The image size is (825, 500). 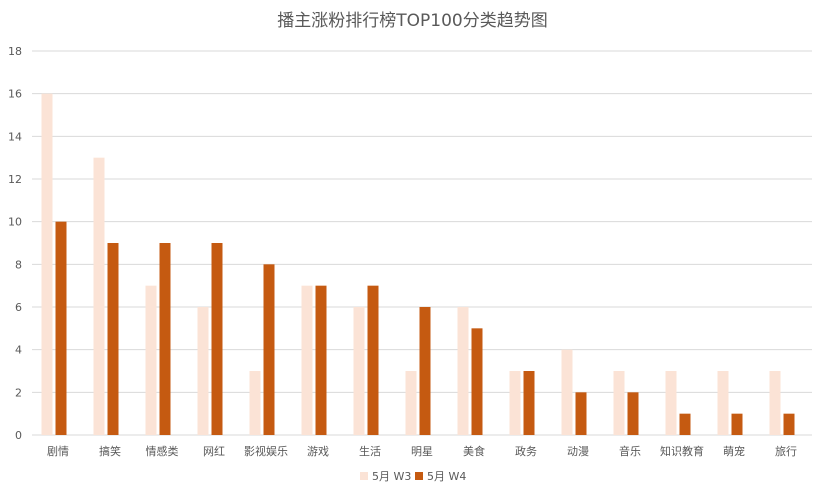 I want to click on x-tick-label: 情感类, so click(x=162, y=451).